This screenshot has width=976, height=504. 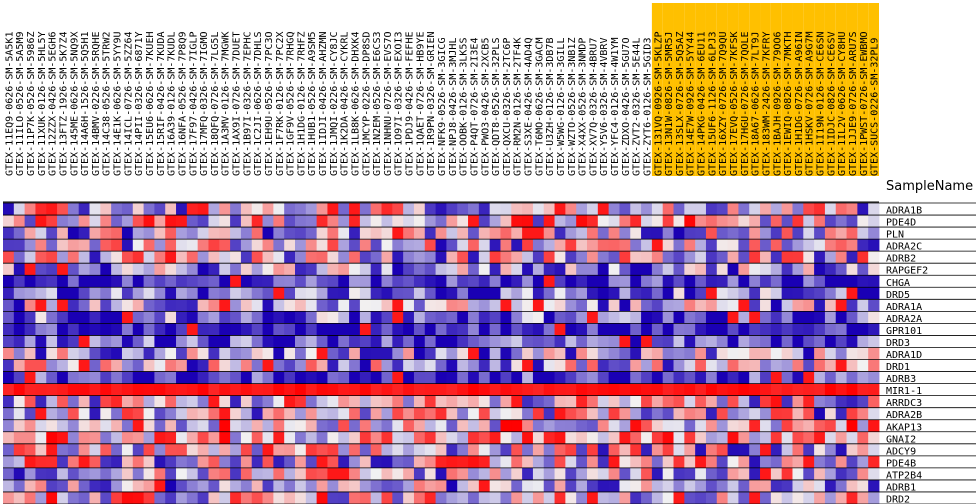 What do you see at coordinates (733, 89) in the screenshot?
I see `sample-header-highlight` at bounding box center [733, 89].